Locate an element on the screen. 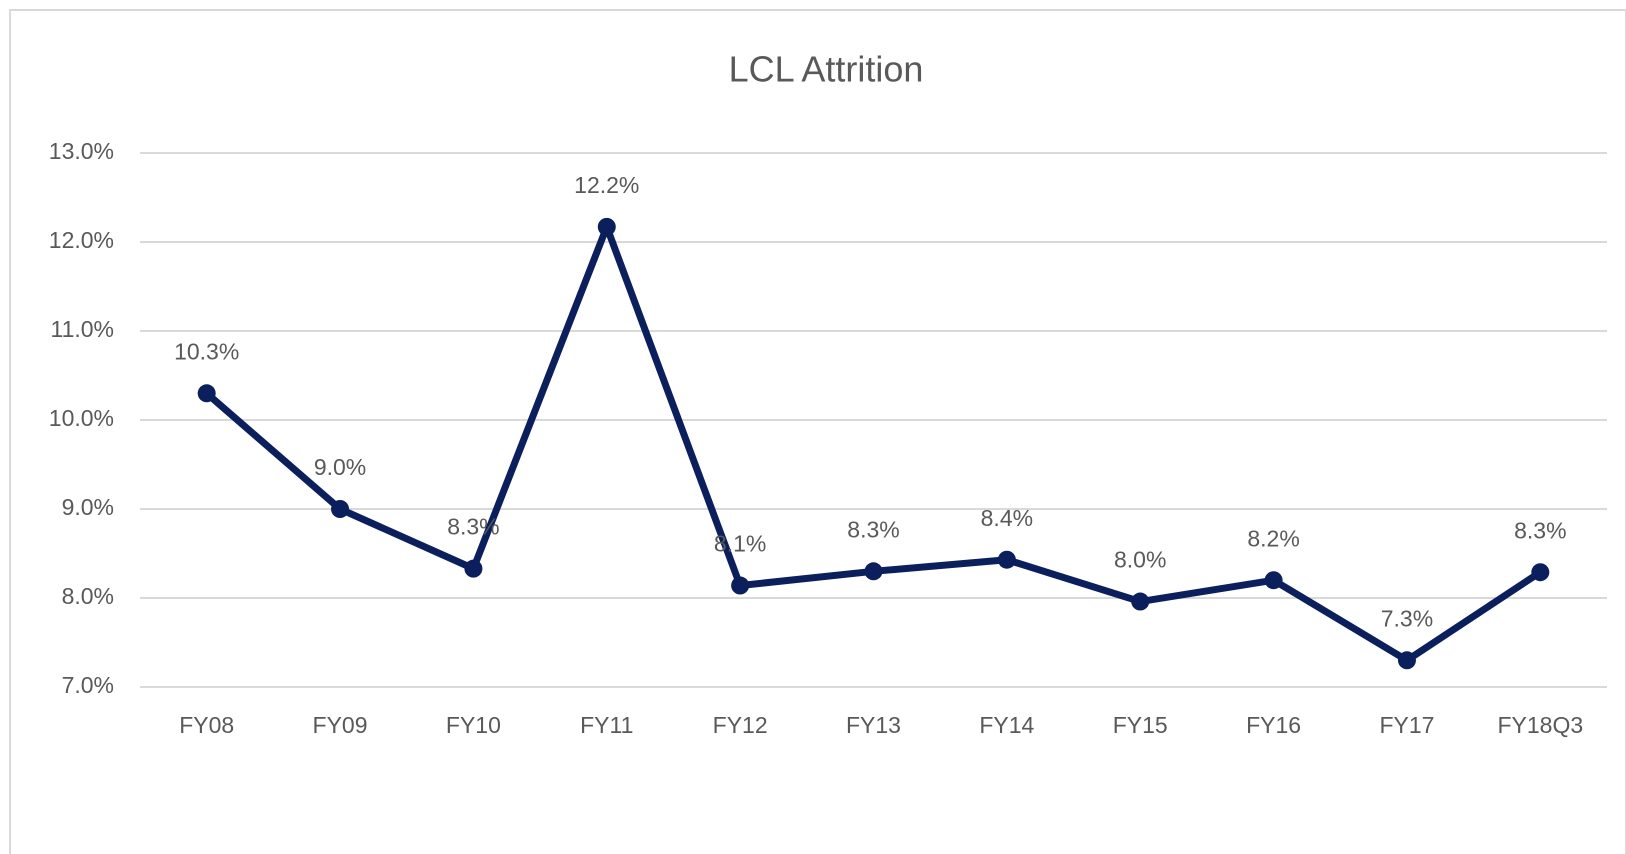 Image resolution: width=1626 pixels, height=854 pixels. data-label: 9.0% is located at coordinates (340, 467).